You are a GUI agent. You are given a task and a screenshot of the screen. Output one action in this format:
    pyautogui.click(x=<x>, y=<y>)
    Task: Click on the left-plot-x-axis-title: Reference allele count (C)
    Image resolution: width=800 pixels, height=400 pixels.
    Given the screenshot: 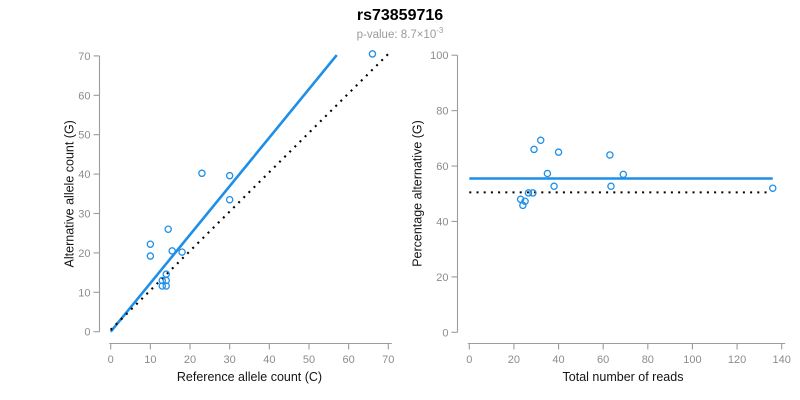 What is the action you would take?
    pyautogui.click(x=249, y=377)
    